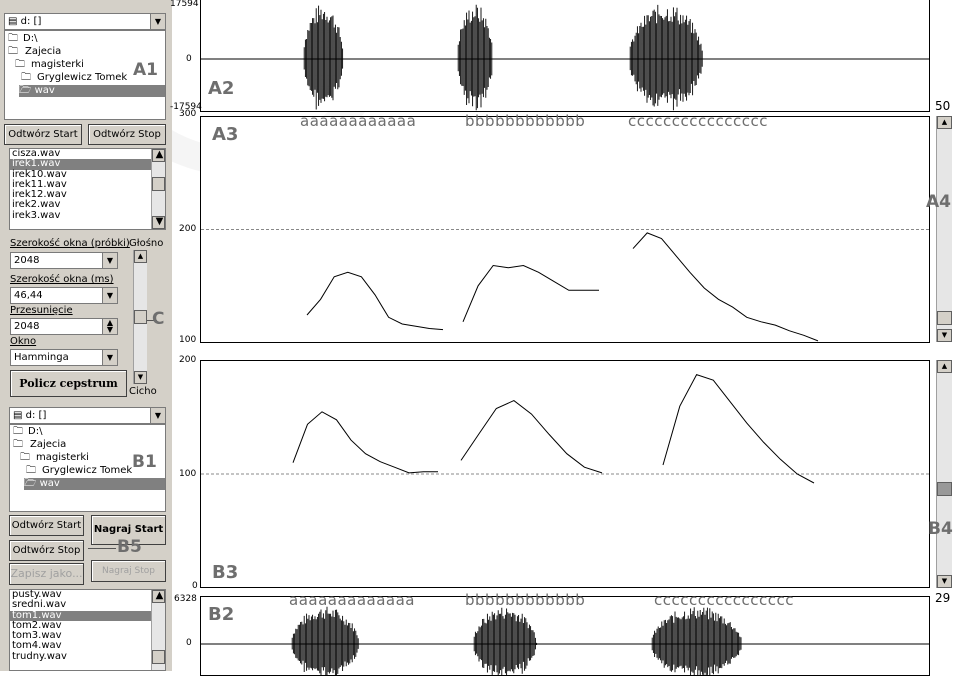  I want to click on stepper-icon: ▲ ▼, so click(109, 326).